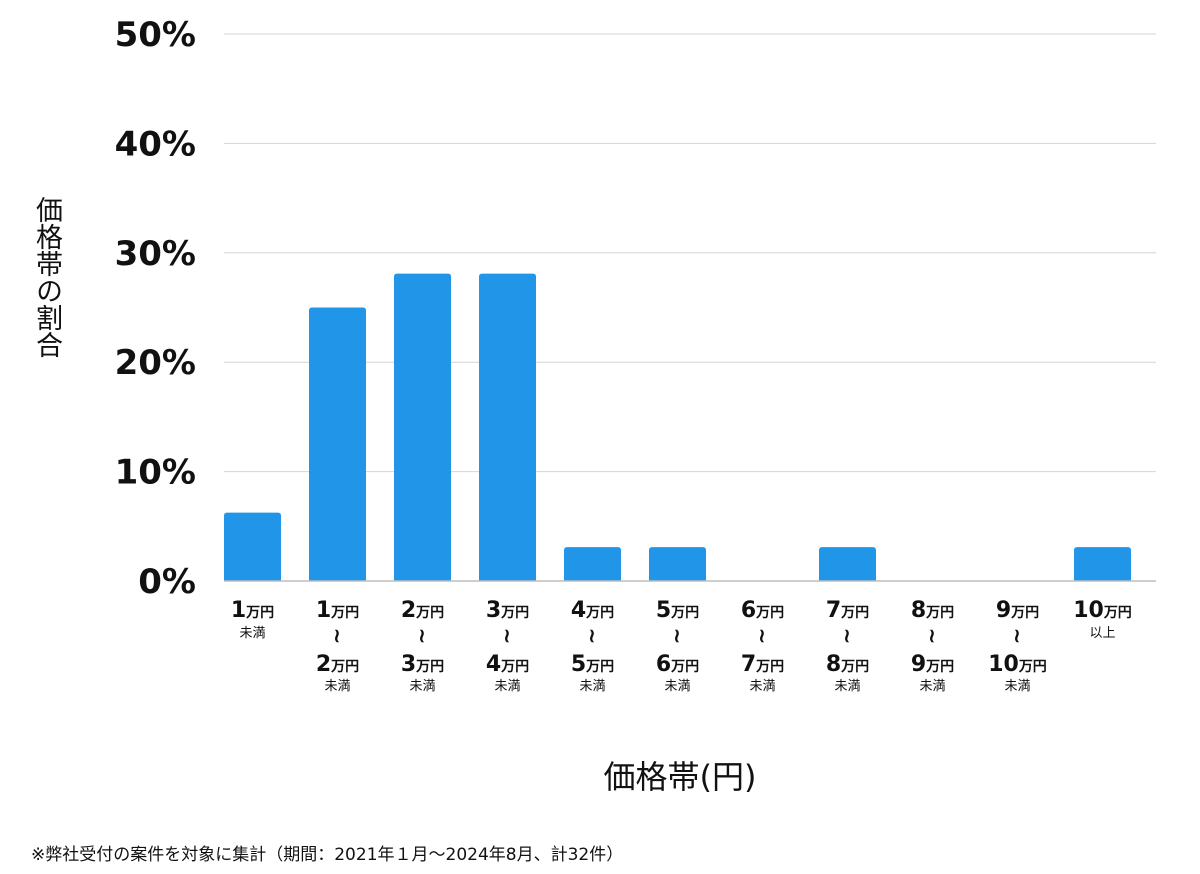 This screenshot has height=874, width=1200. What do you see at coordinates (155, 254) in the screenshot?
I see `y-tick-label: 30%` at bounding box center [155, 254].